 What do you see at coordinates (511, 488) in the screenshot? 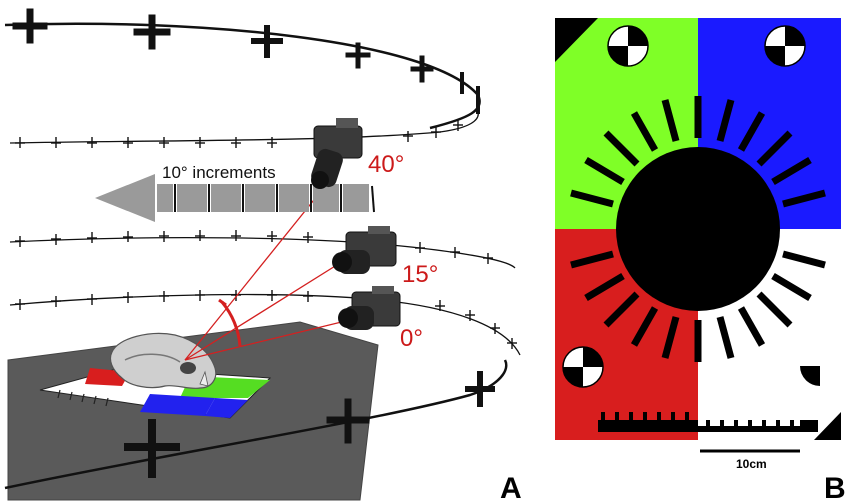
I see `panel-letter-a: A` at bounding box center [511, 488].